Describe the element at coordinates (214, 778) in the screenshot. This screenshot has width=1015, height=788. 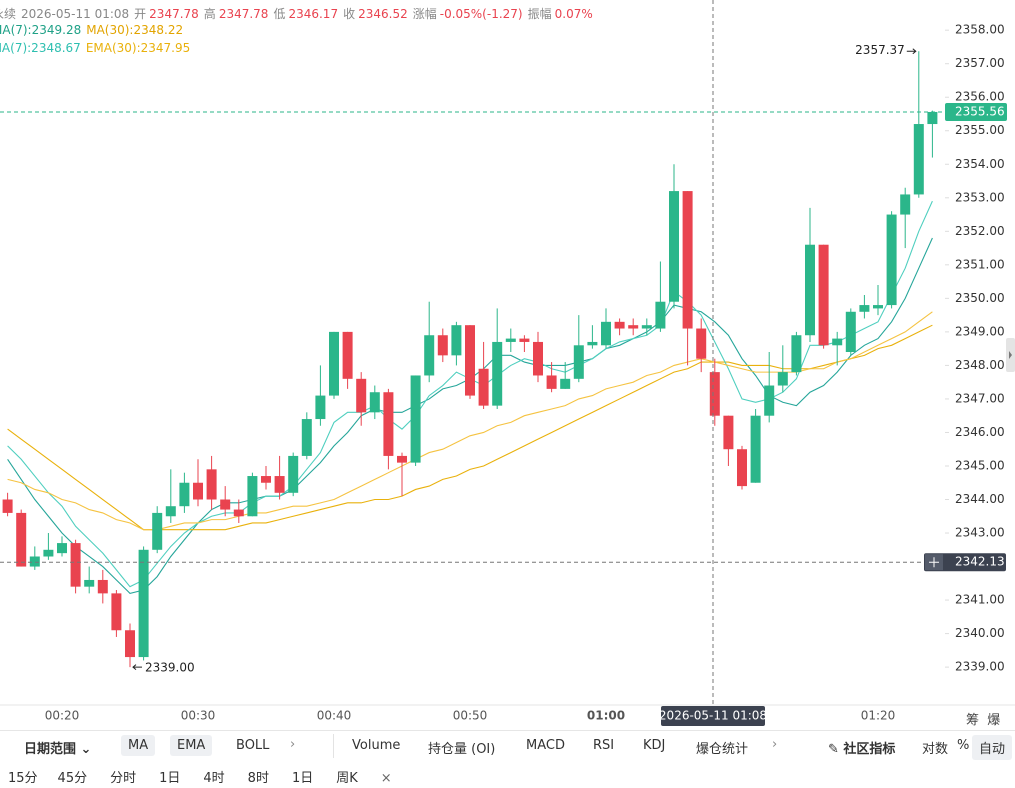
I see `interval-button: 4时` at that location.